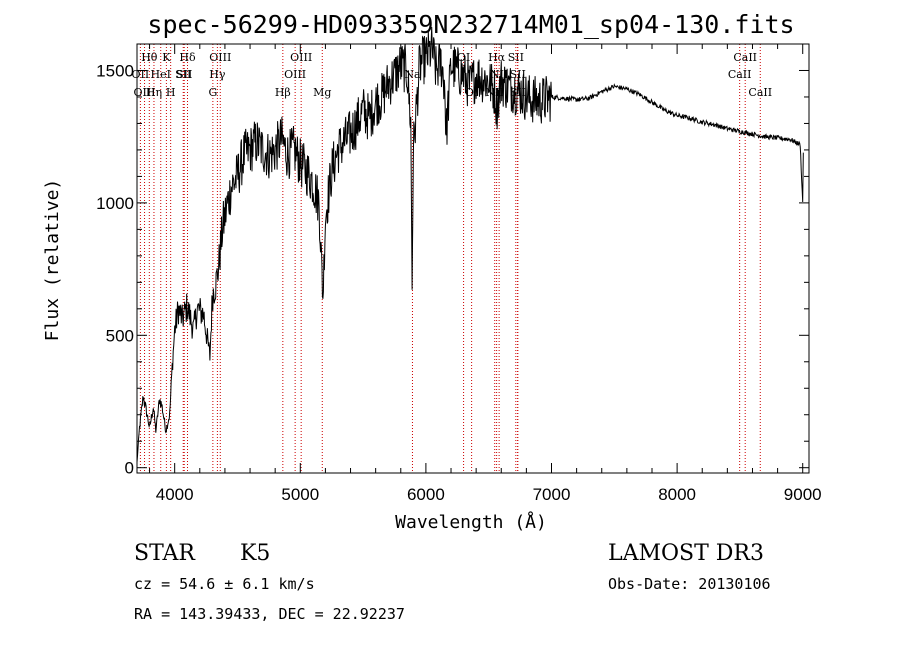  What do you see at coordinates (212, 92) in the screenshot?
I see `marker-label: G` at bounding box center [212, 92].